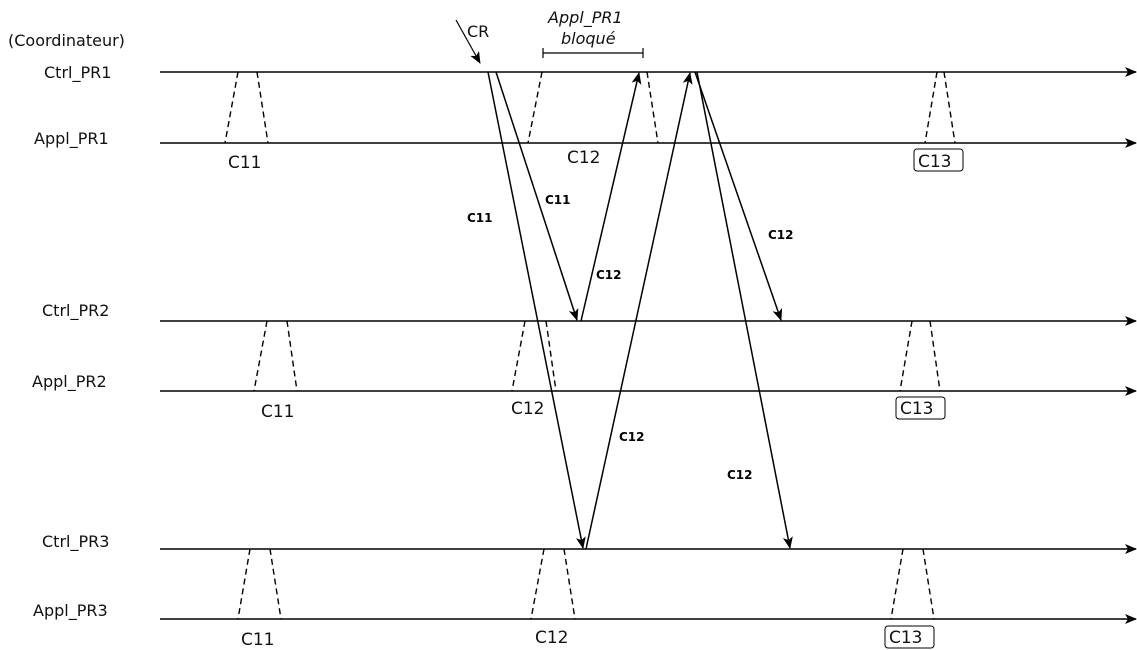 The image size is (1137, 650). I want to click on message-arrow-c11-ctrl1-ctrl3, so click(536, 310).